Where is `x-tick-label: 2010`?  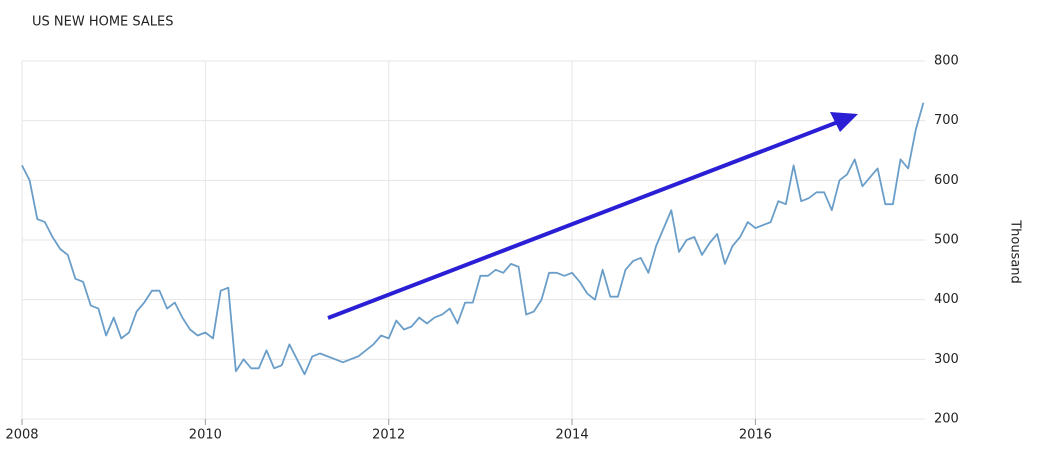
x-tick-label: 2010 is located at coordinates (205, 435).